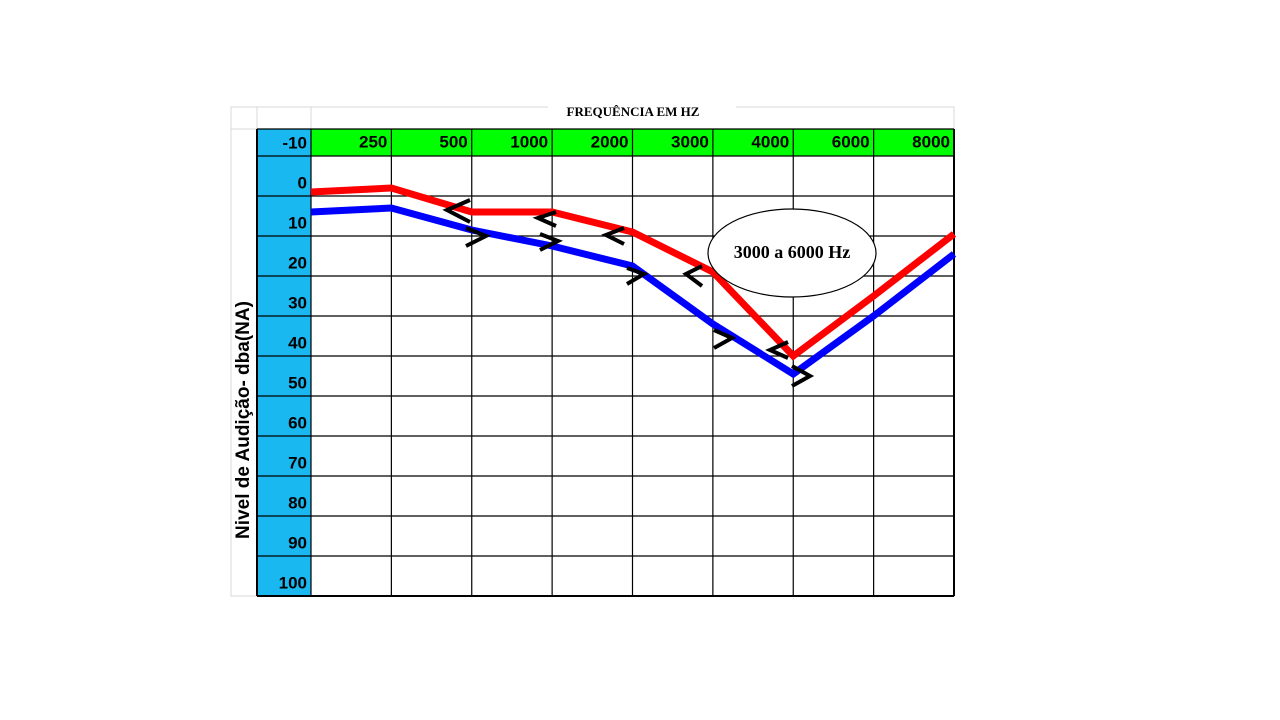  I want to click on x-tick-label: 2000, so click(610, 141).